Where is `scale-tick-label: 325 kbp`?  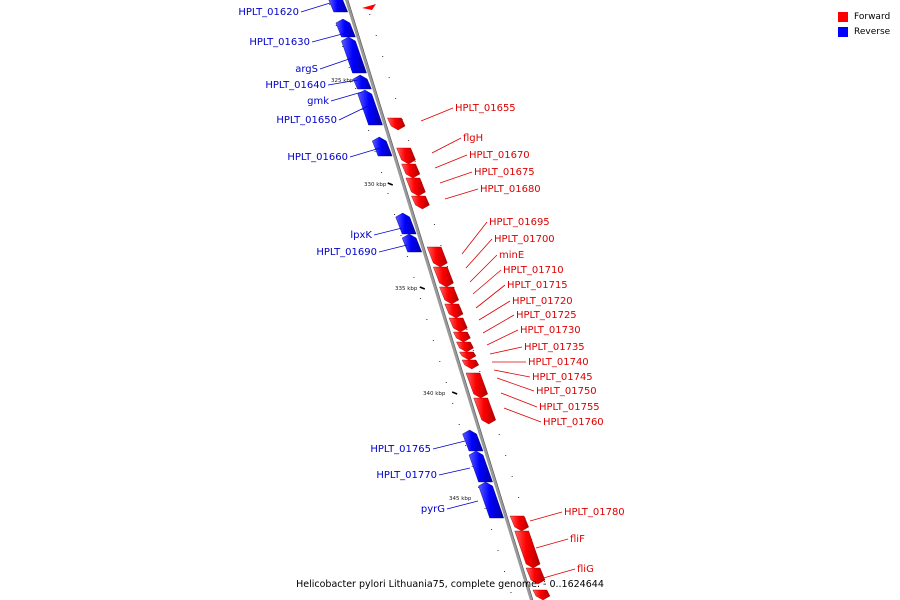 scale-tick-label: 325 kbp is located at coordinates (342, 81).